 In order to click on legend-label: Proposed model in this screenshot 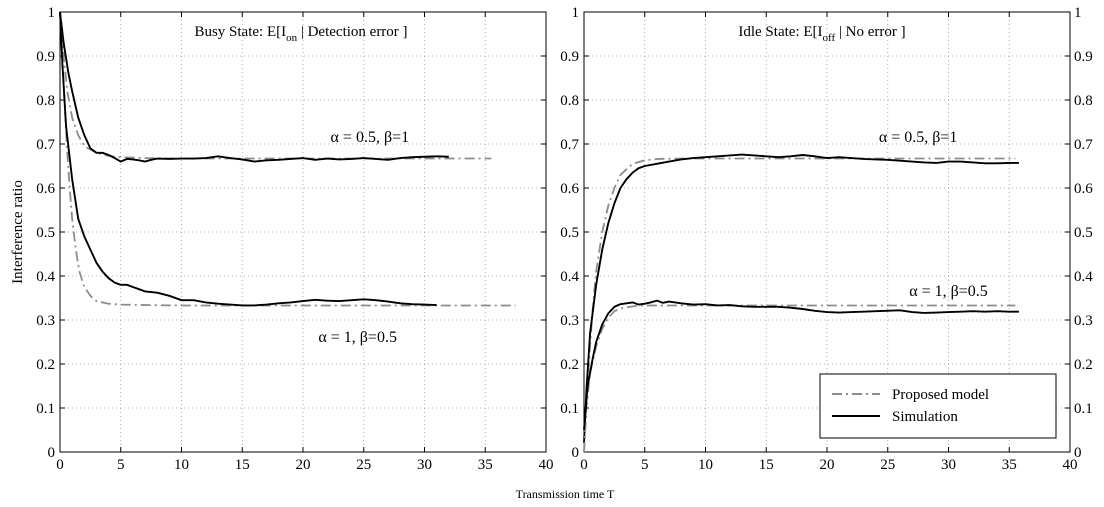, I will do `click(940, 395)`.